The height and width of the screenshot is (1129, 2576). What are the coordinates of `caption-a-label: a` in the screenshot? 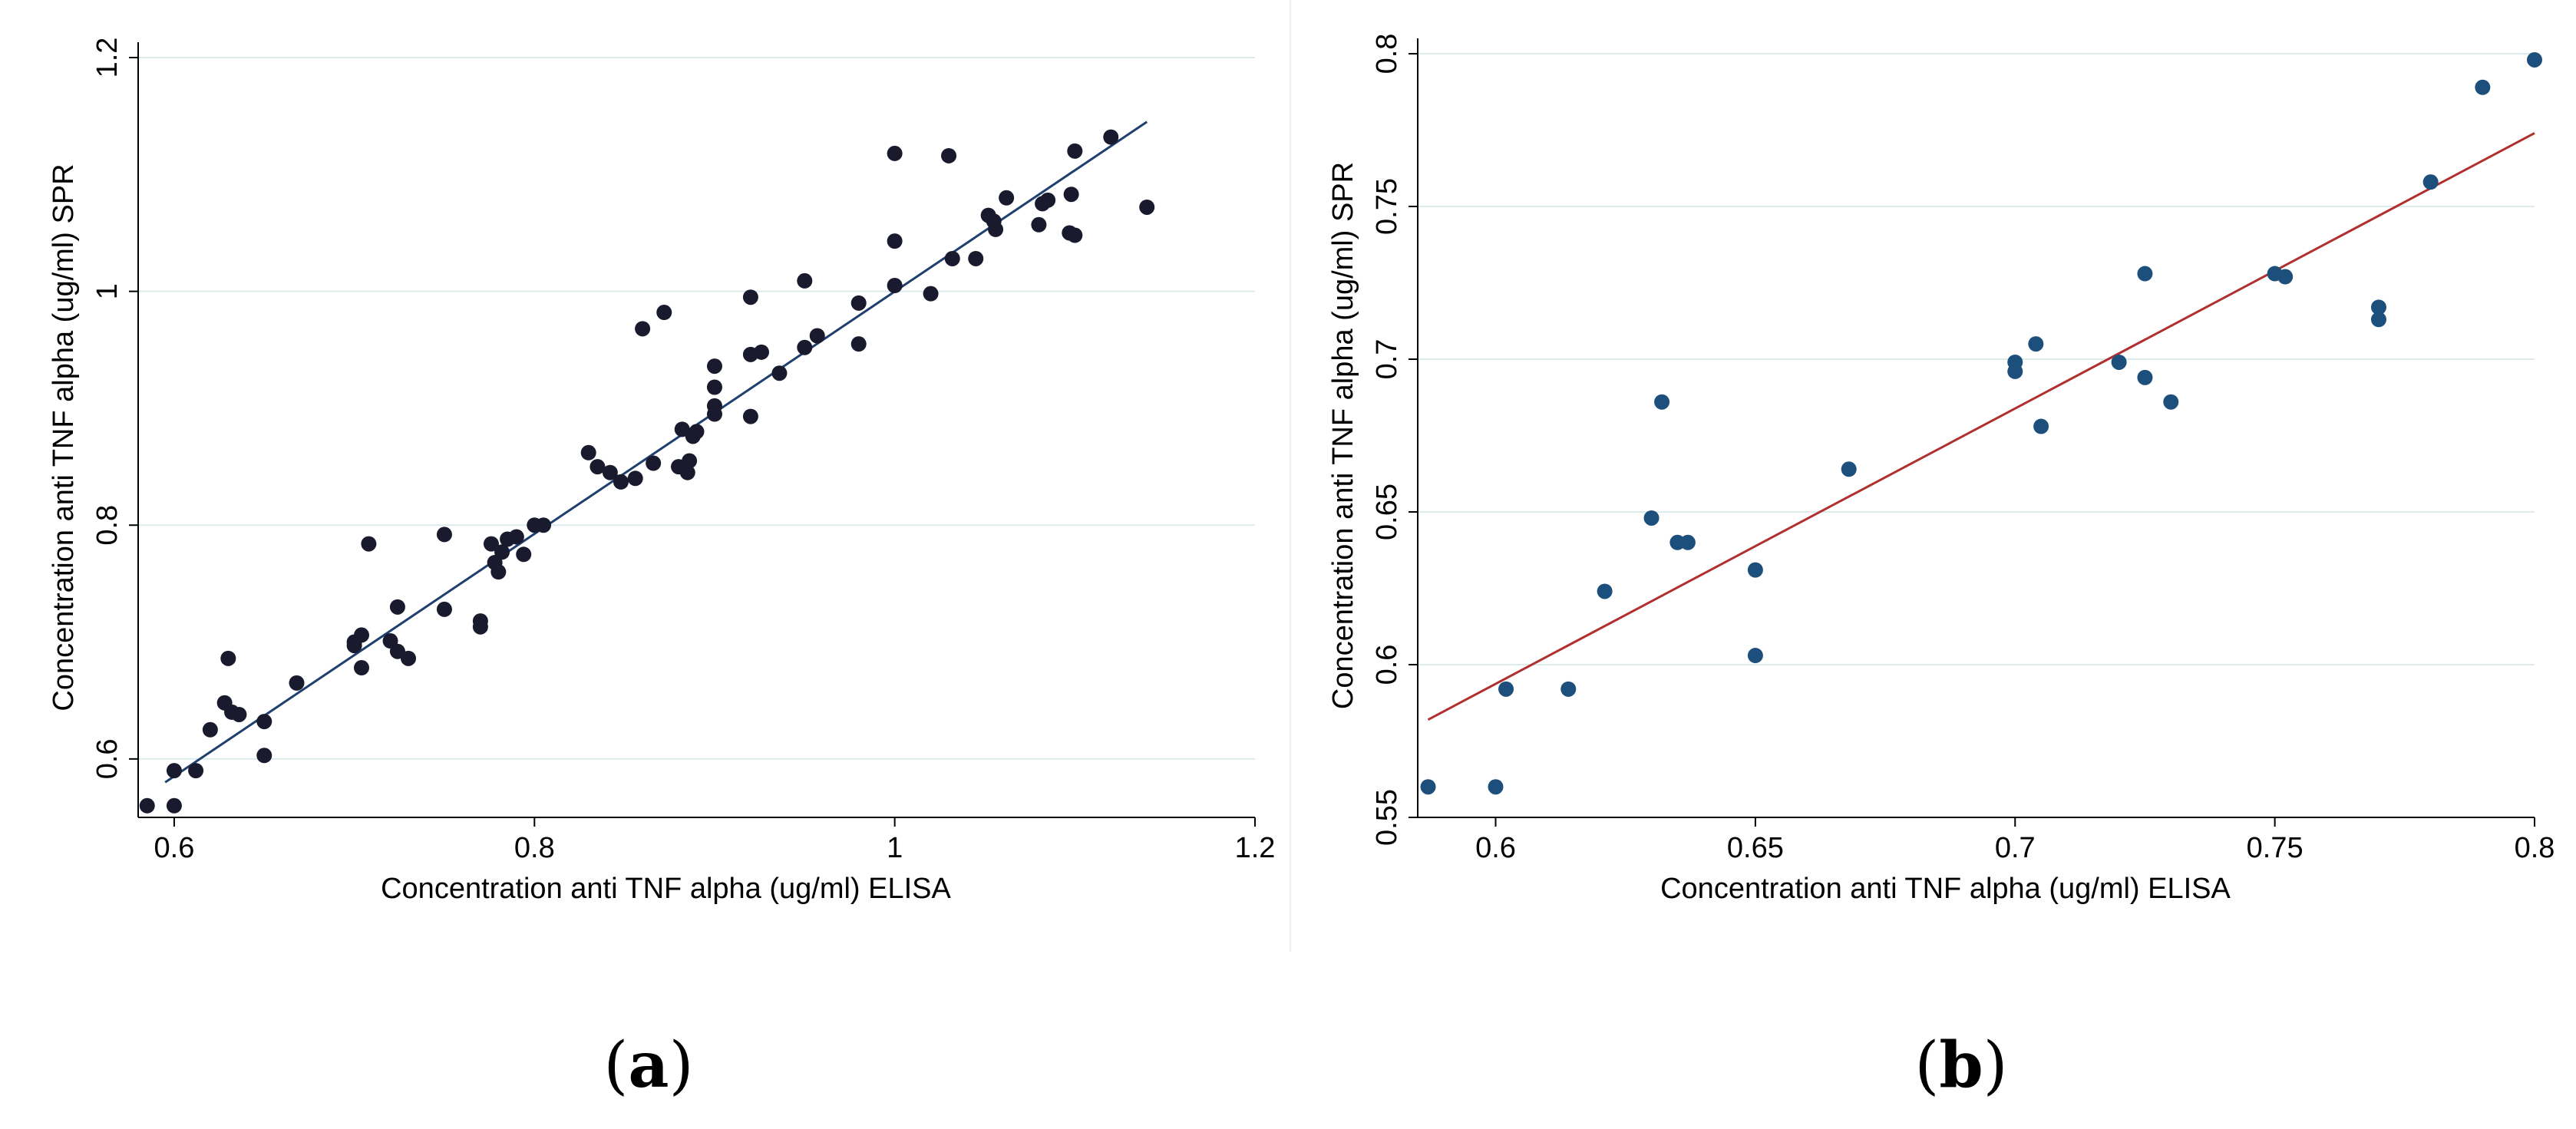 It's located at (648, 1065).